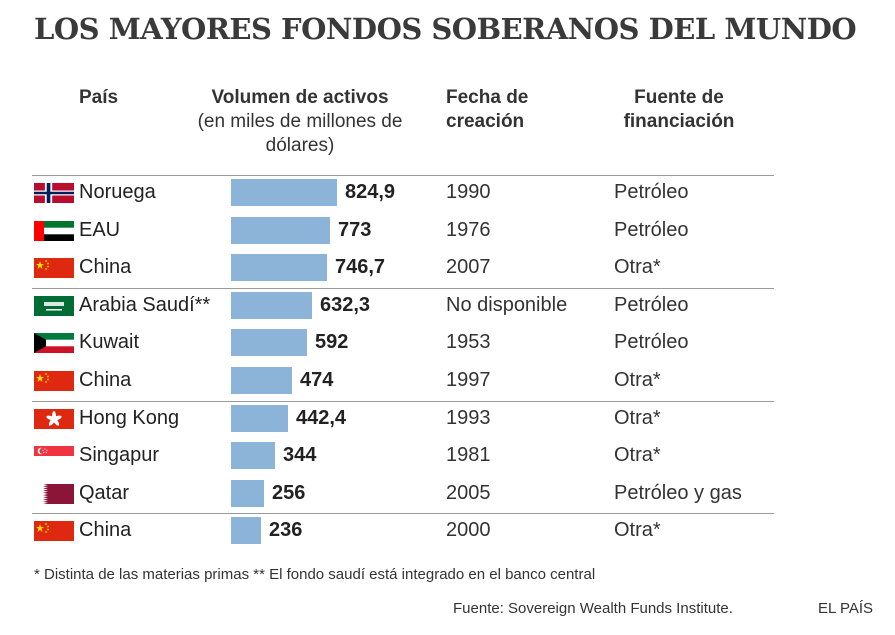  What do you see at coordinates (54, 343) in the screenshot?
I see `kuwait-flag-icon` at bounding box center [54, 343].